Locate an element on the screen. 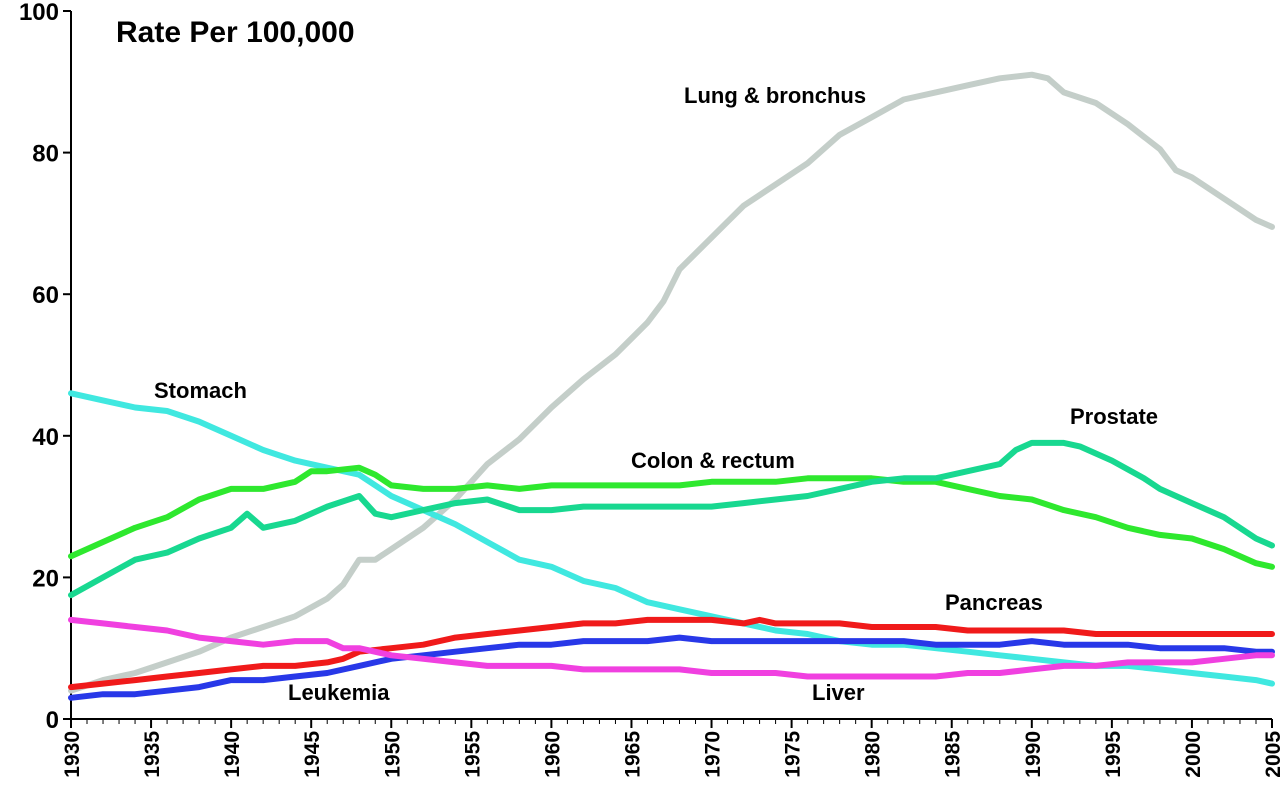 This screenshot has height=791, width=1280. x-tick-label: 1975 is located at coordinates (793, 754).